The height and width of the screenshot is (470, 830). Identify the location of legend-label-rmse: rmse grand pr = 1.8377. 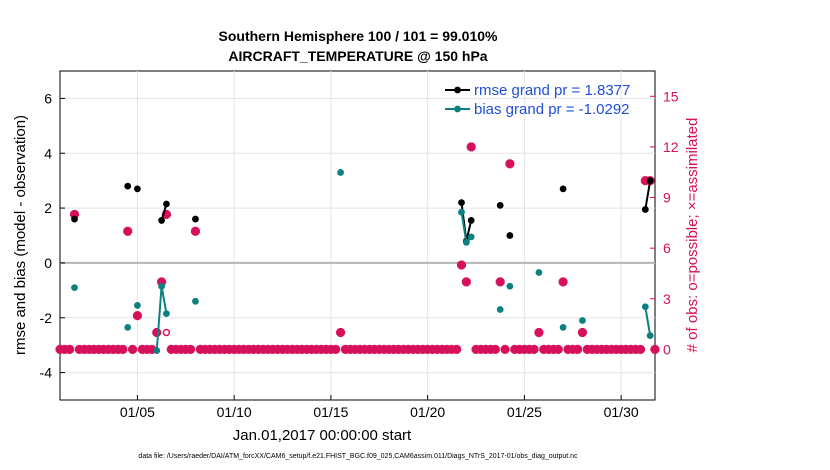
(552, 90).